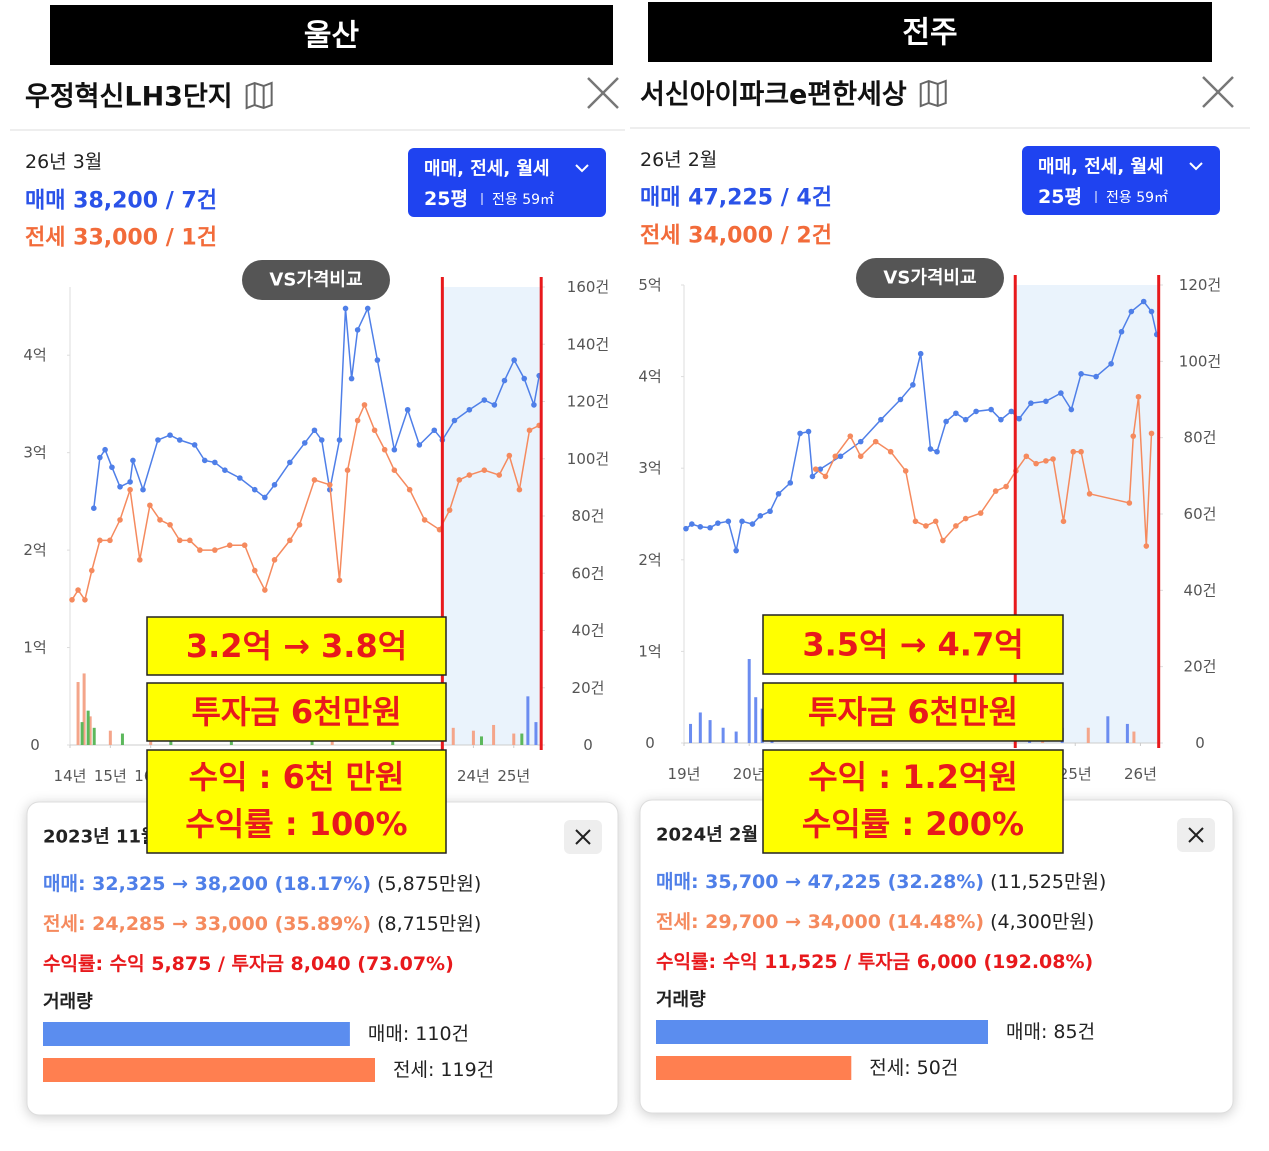 The height and width of the screenshot is (1151, 1269). I want to click on y2-tick-label: 60건, so click(588, 573).